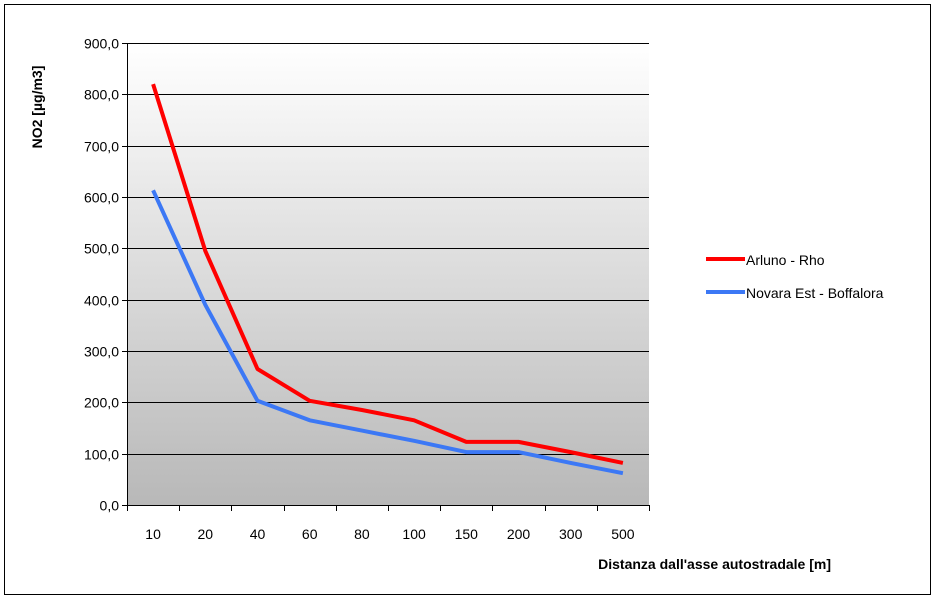 The width and height of the screenshot is (935, 601). I want to click on x-tick-label: 150, so click(467, 534).